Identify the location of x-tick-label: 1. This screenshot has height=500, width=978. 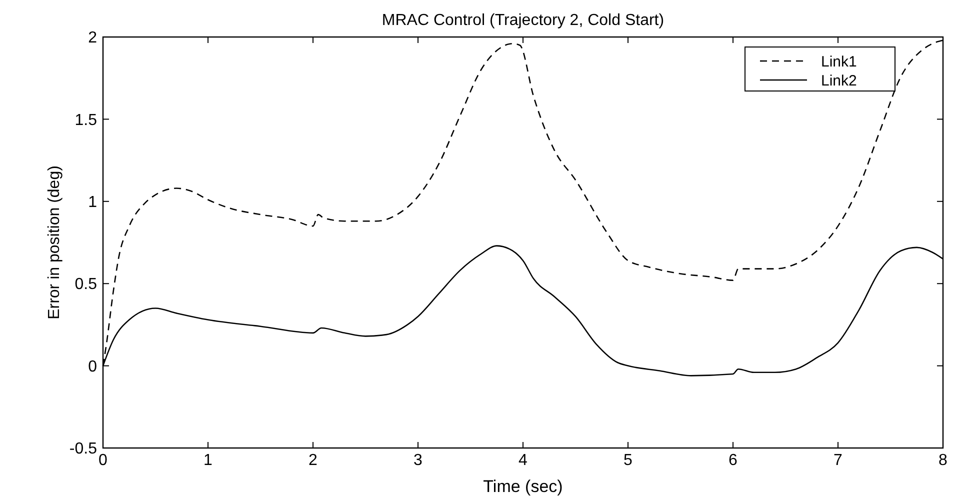
(208, 460).